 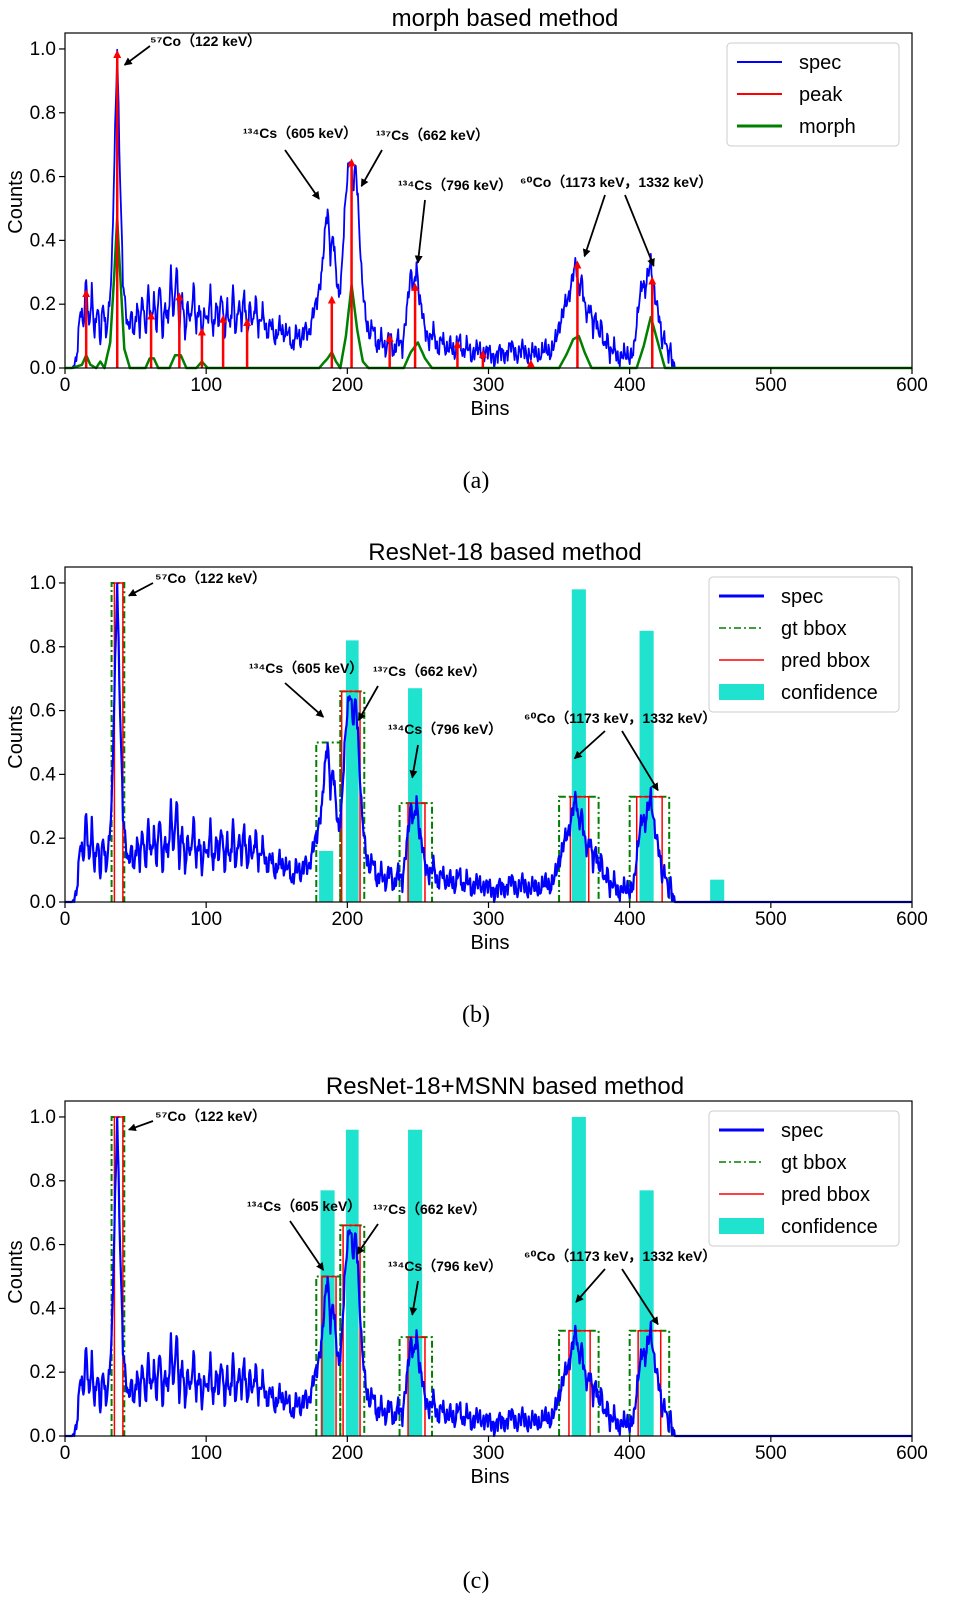 I want to click on panel-c-ylabel: Counts, so click(x=16, y=1271).